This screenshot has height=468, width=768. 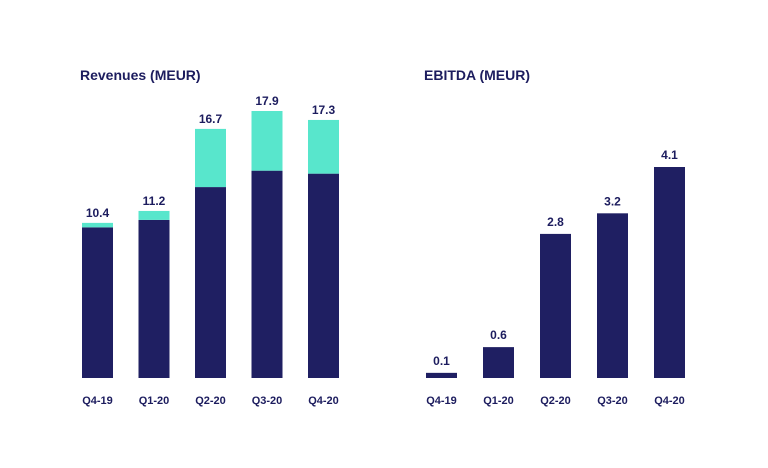 What do you see at coordinates (669, 401) in the screenshot?
I see `ebitda-x-tick-label: Q4-20` at bounding box center [669, 401].